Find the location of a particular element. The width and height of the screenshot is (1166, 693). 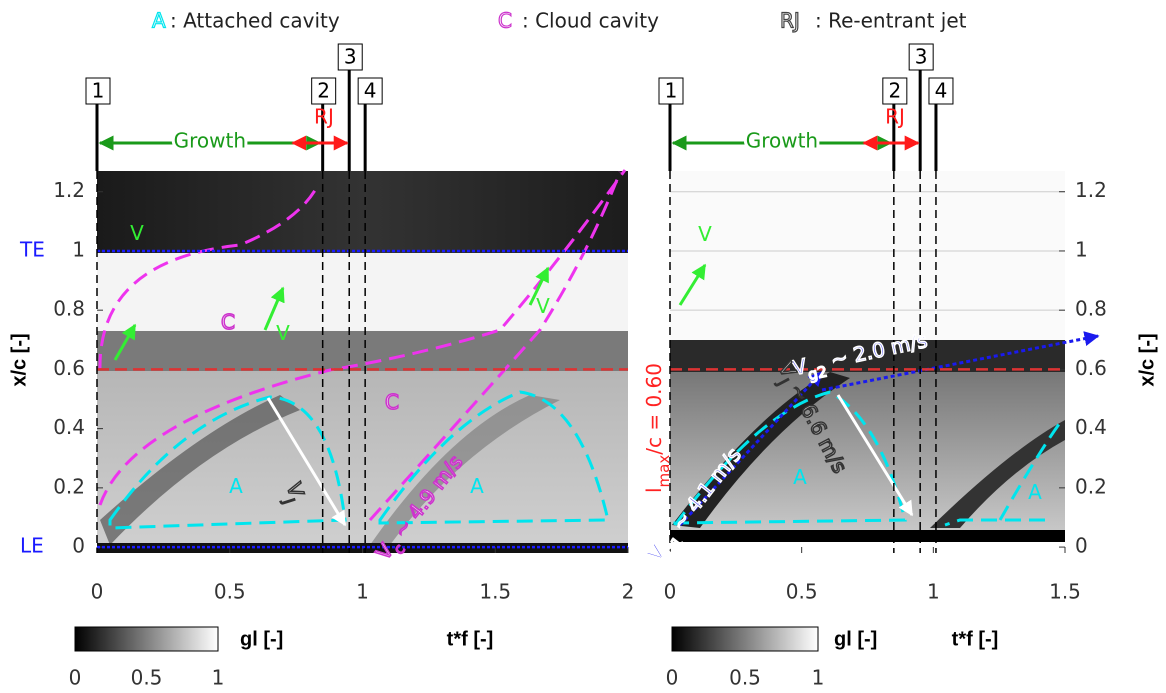

annotation: lmax/c = 0.60 is located at coordinates (657, 428).